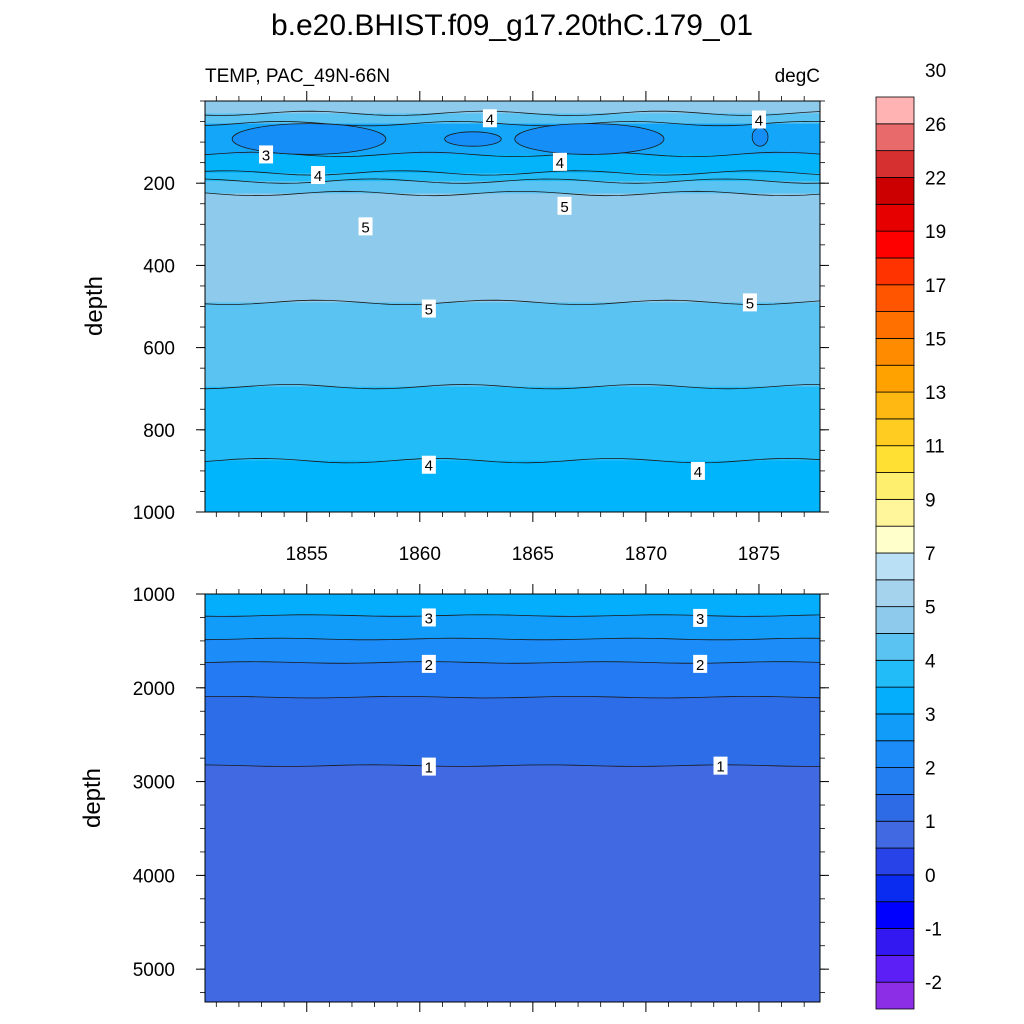 The width and height of the screenshot is (1024, 1024). Describe the element at coordinates (154, 783) in the screenshot. I see `y-tick-label: 3000` at that location.